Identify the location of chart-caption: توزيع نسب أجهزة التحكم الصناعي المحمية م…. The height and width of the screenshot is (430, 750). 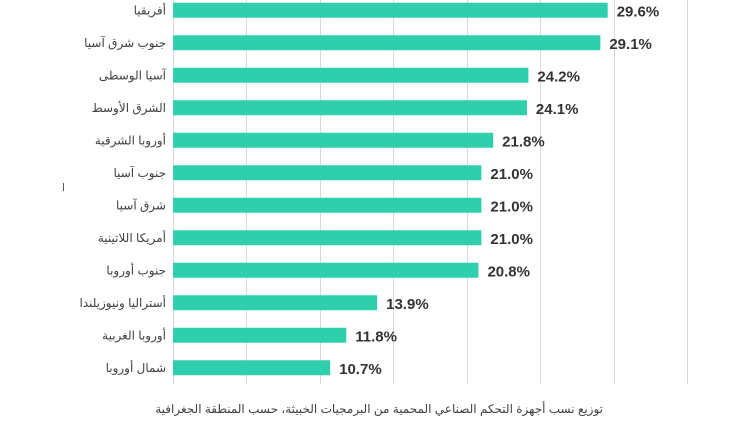
(379, 409).